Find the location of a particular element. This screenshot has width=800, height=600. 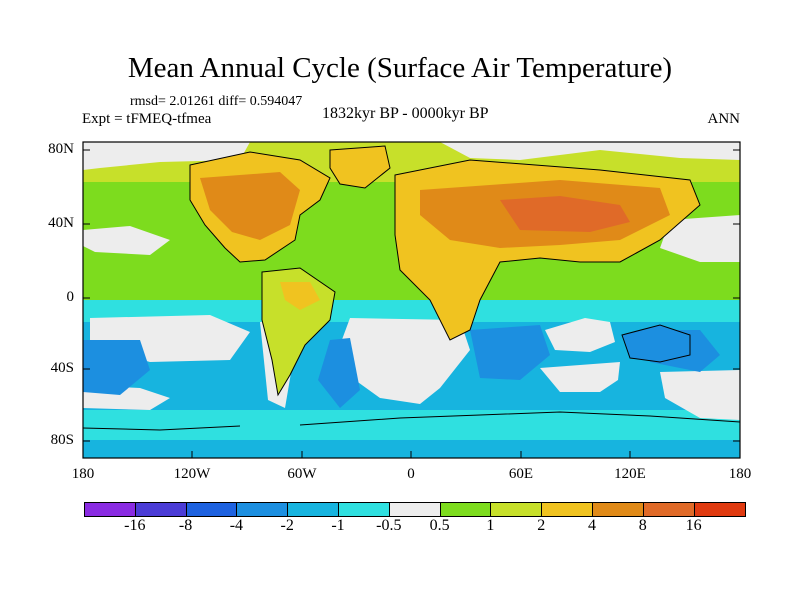

colorbar is located at coordinates (415, 509).